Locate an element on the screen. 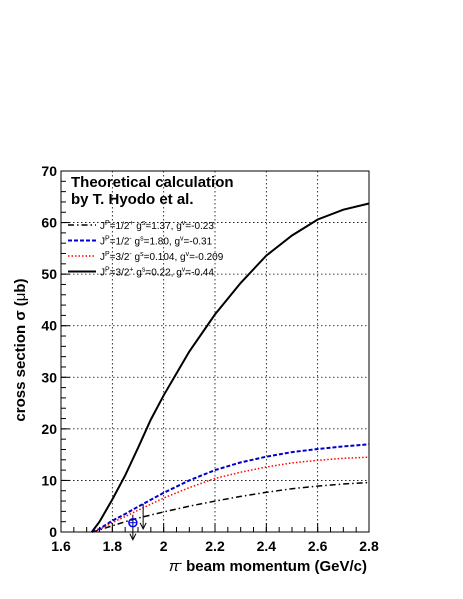 This screenshot has width=463, height=599. y-axis-title: cross section σ (μb) is located at coordinates (20, 349).